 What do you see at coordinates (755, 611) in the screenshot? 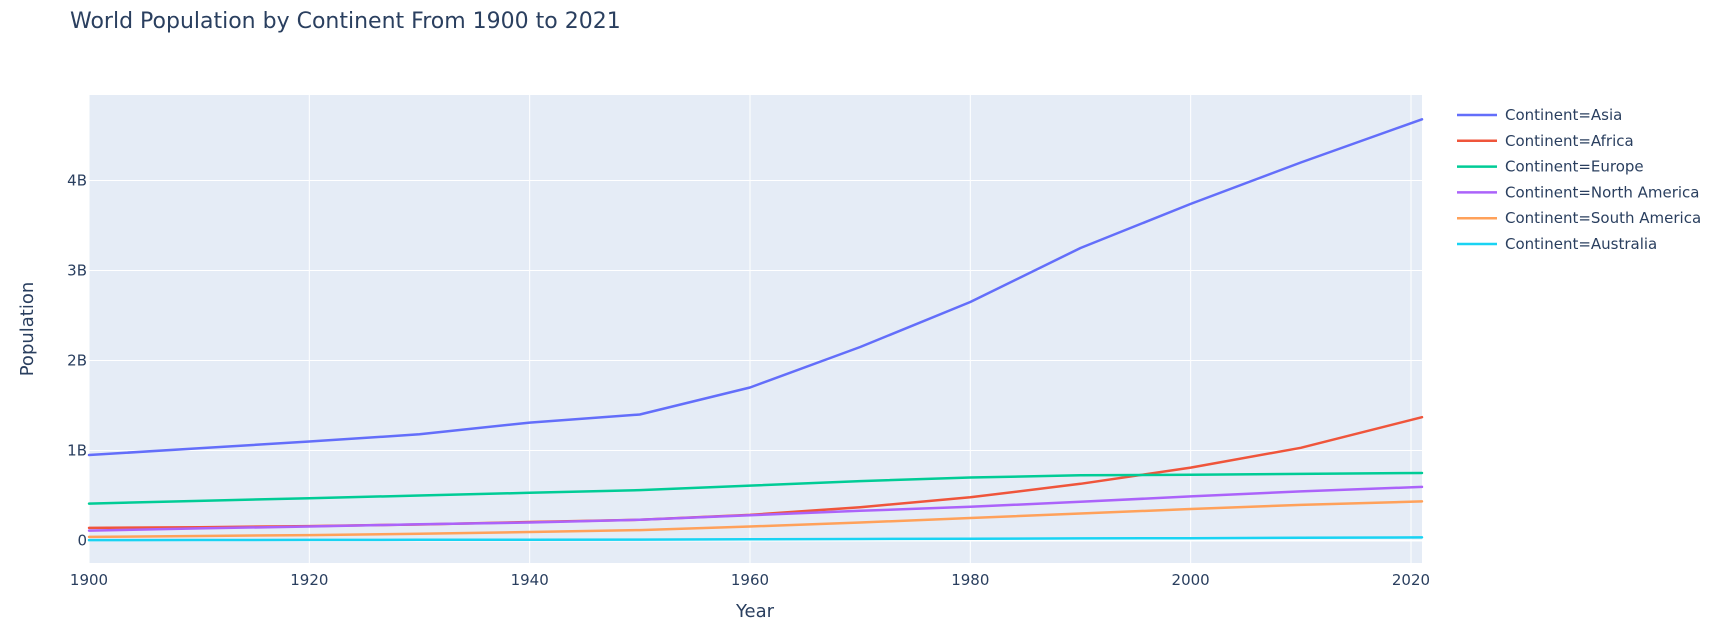
I see `x-axis-title: Year` at bounding box center [755, 611].